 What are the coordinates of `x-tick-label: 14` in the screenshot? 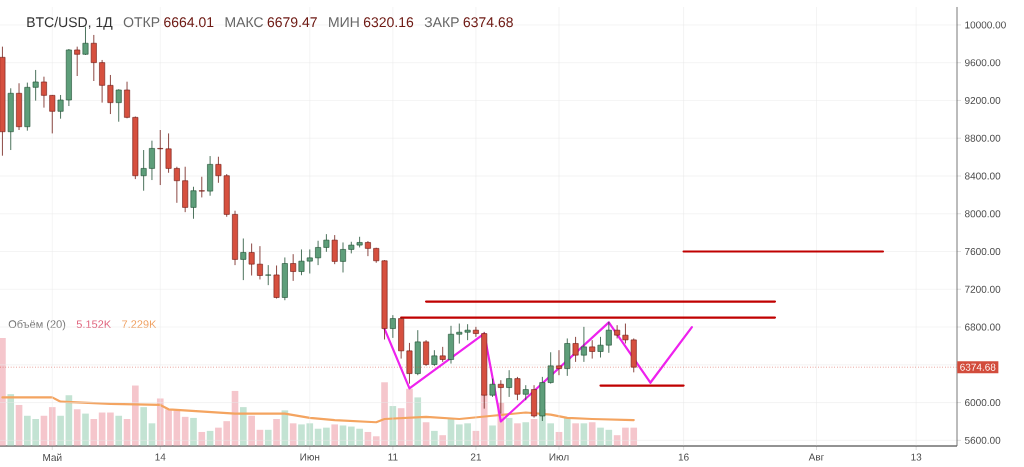 It's located at (160, 457).